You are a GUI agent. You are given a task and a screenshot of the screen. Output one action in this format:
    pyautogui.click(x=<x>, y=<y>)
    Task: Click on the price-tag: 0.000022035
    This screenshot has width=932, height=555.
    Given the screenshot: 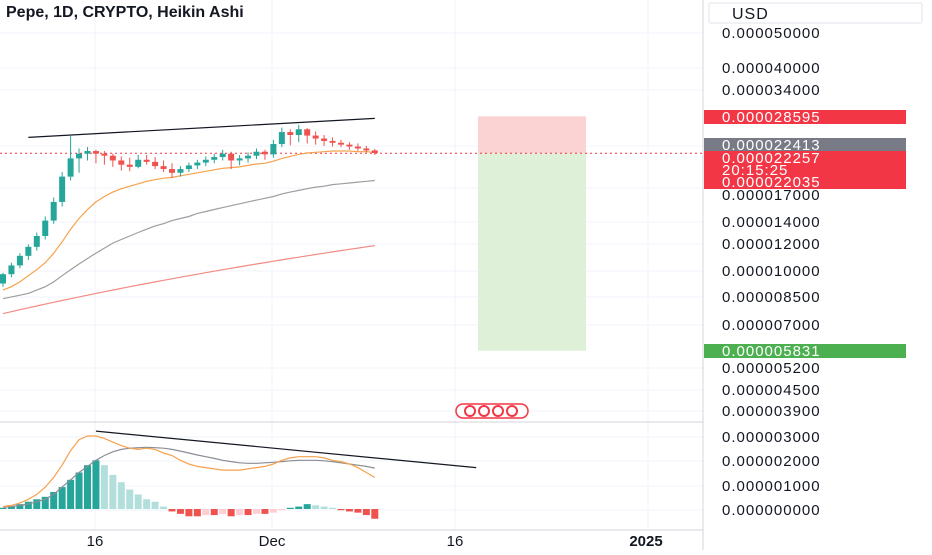 What is the action you would take?
    pyautogui.click(x=805, y=182)
    